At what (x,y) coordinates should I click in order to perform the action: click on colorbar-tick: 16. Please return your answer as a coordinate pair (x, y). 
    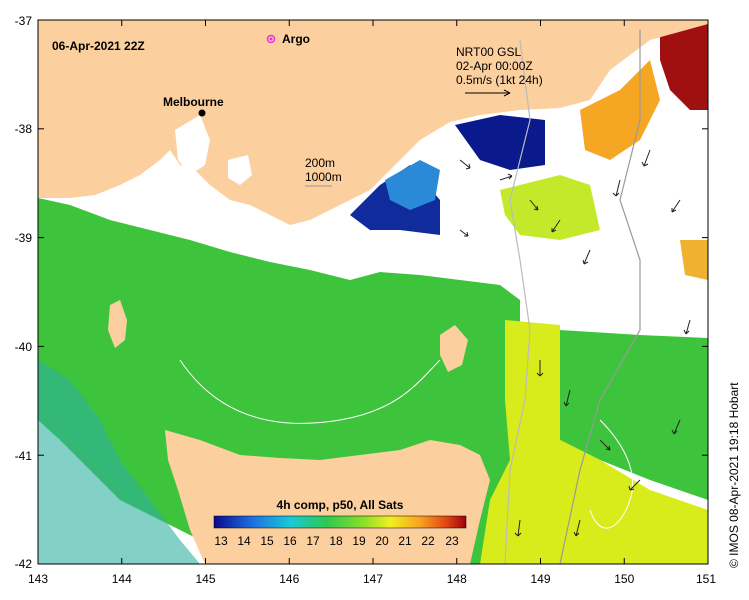
    Looking at the image, I should click on (290, 541).